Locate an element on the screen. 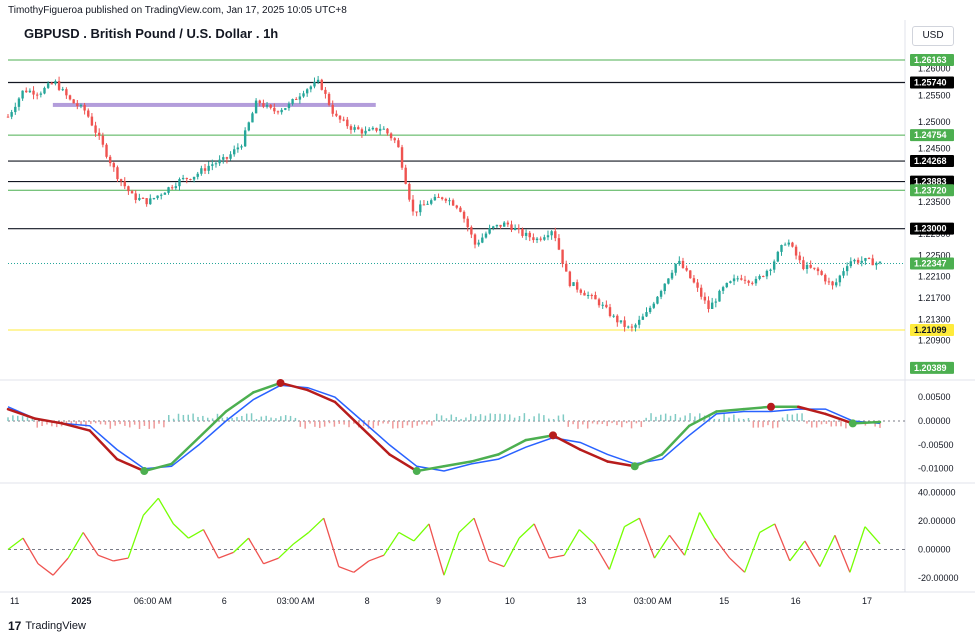 The height and width of the screenshot is (638, 975). price-tag-label: 1.24754 is located at coordinates (930, 135).